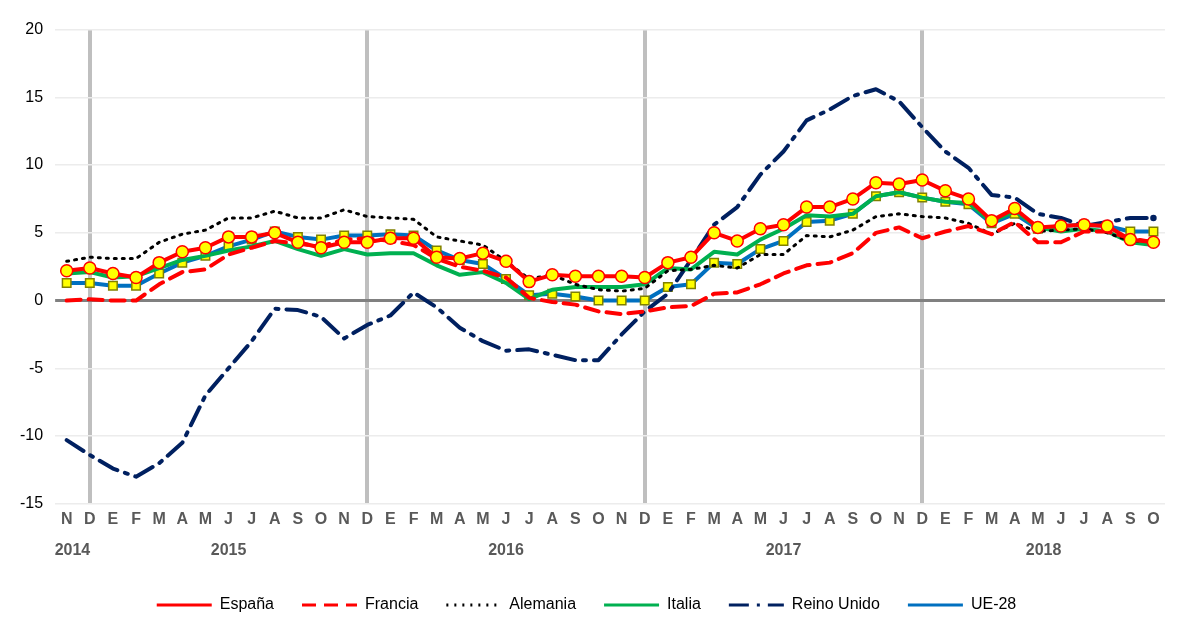  What do you see at coordinates (72, 550) in the screenshot?
I see `text: 2014` at bounding box center [72, 550].